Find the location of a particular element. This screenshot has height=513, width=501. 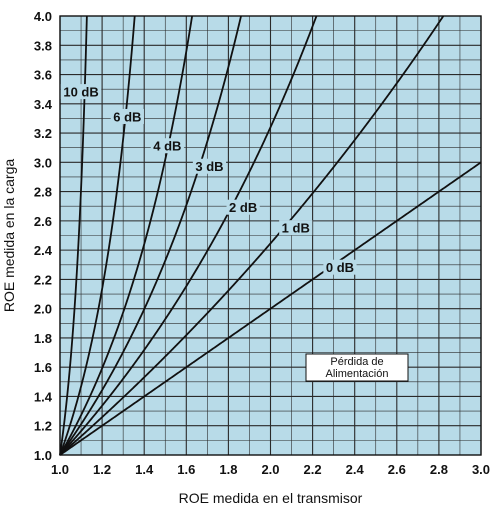

x-tick-labels: 1.0 1.2 1.4 1.6 1.8 2.0 2.2 2.4 2.6 2.8 3.0 is located at coordinates (270, 469).